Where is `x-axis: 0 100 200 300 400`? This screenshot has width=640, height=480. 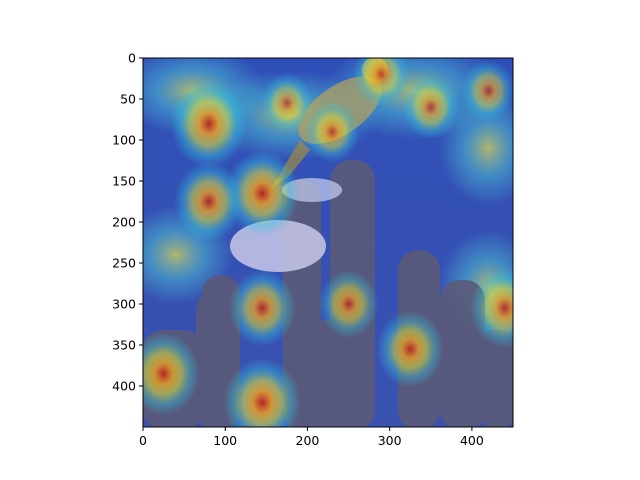
x-axis: 0 100 200 300 400 is located at coordinates (311, 437).